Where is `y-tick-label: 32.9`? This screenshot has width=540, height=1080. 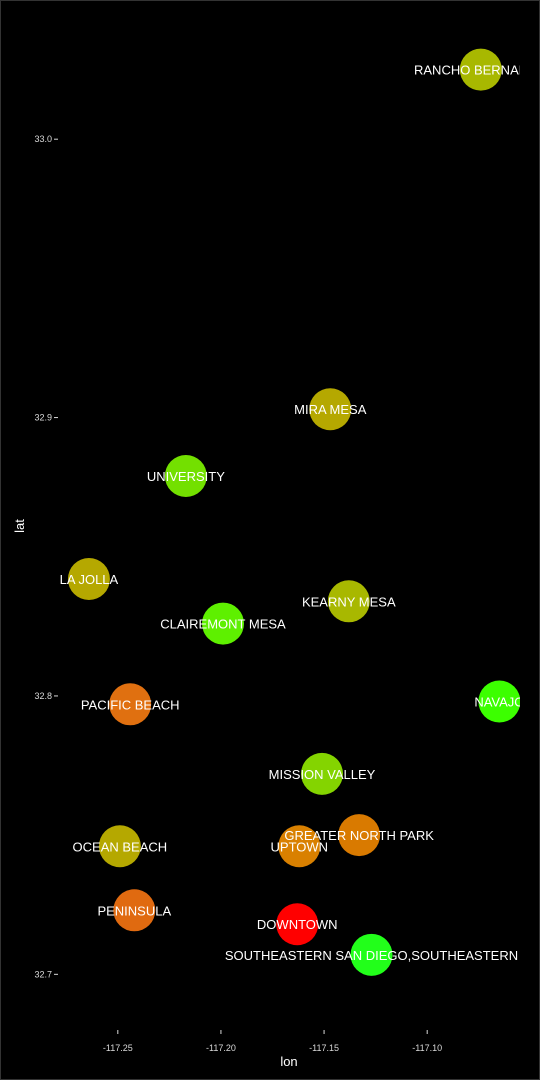
y-tick-label: 32.9 is located at coordinates (43, 418).